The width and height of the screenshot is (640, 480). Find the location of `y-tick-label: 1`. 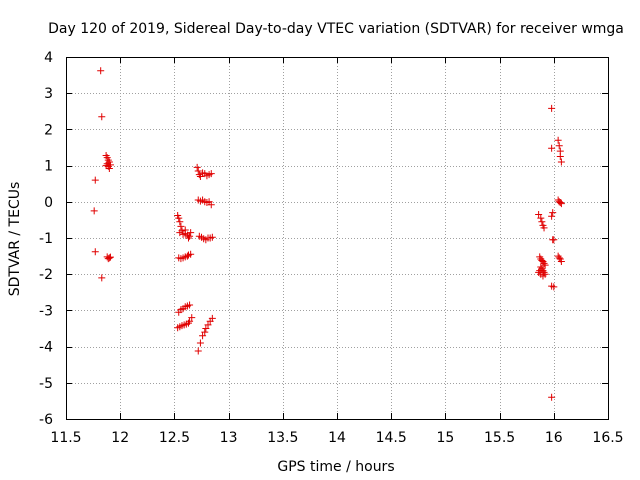

y-tick-label: 1 is located at coordinates (48, 167).